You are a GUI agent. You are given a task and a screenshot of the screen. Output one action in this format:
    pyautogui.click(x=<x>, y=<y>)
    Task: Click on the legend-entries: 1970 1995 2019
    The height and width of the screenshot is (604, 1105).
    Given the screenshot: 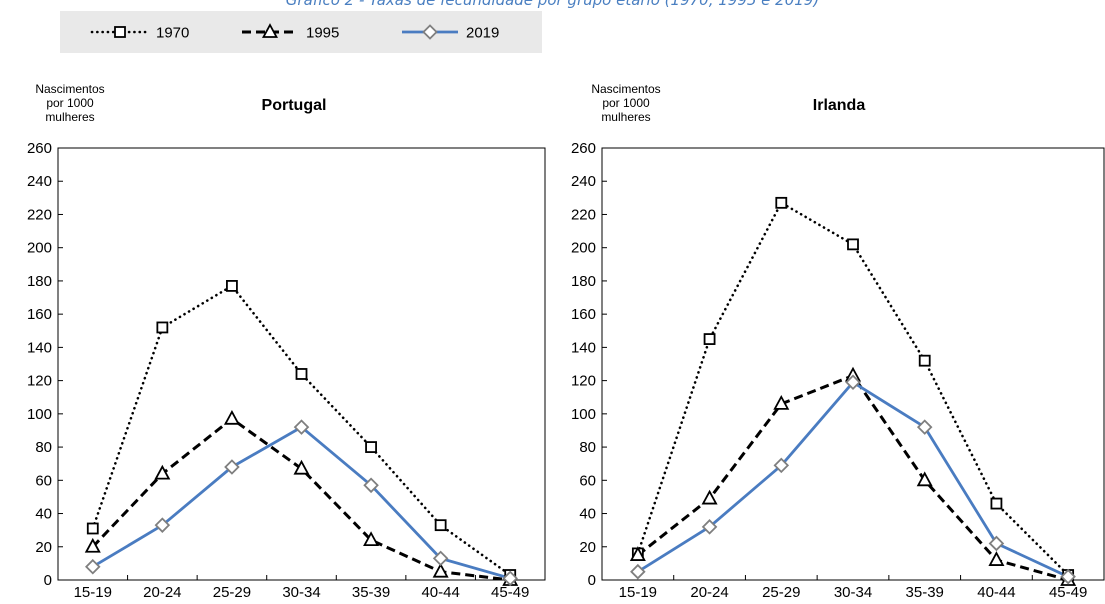 What is the action you would take?
    pyautogui.click(x=294, y=32)
    